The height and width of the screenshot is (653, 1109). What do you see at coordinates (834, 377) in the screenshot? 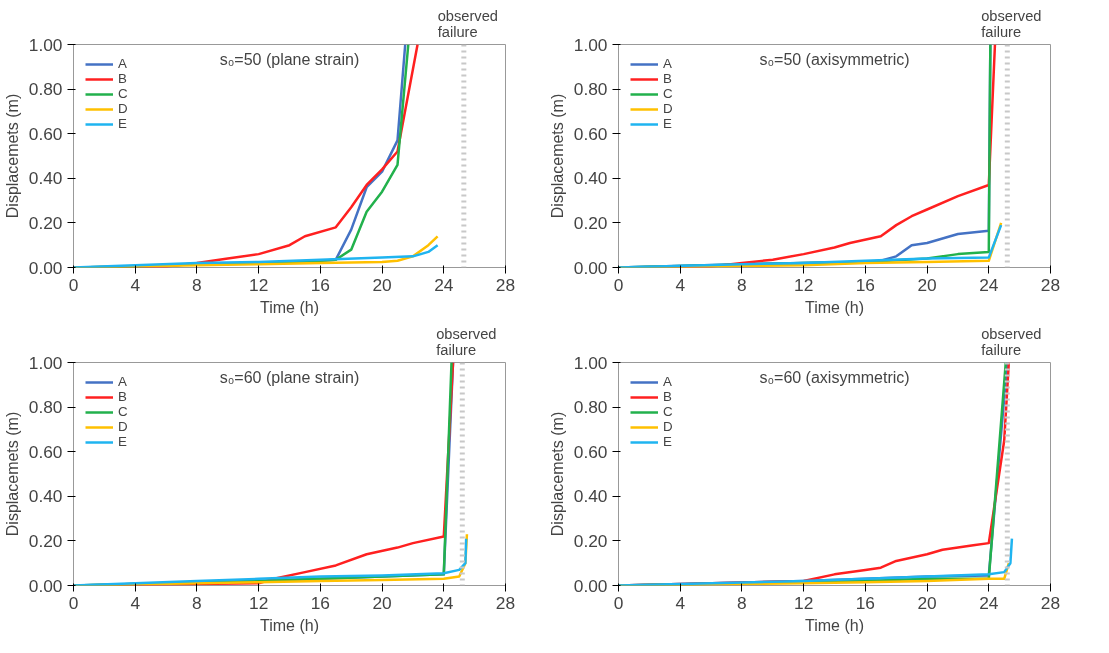
I see `chart-title: s₀=60 (axisymmetric)` at bounding box center [834, 377].